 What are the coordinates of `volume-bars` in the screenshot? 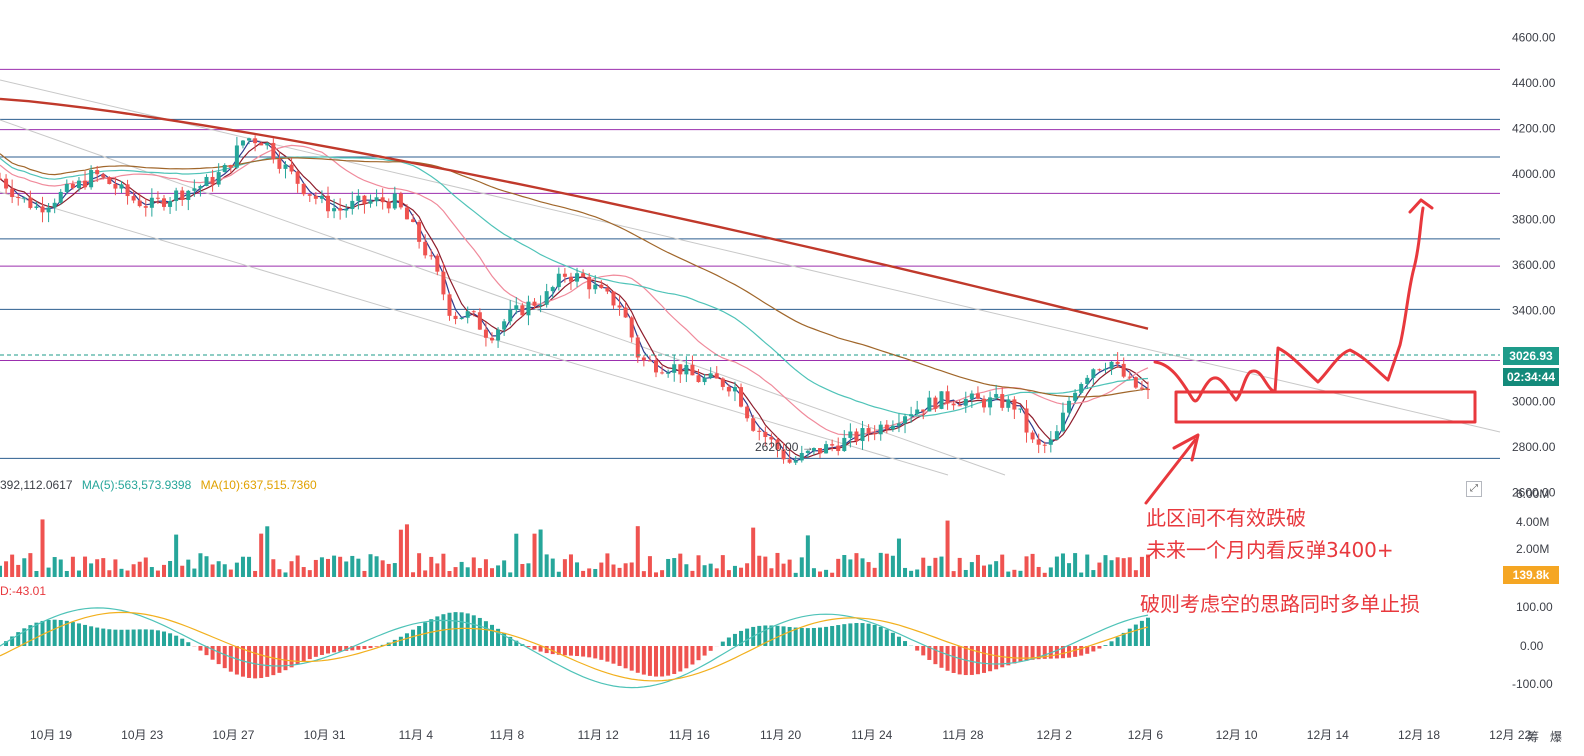 It's located at (575, 548).